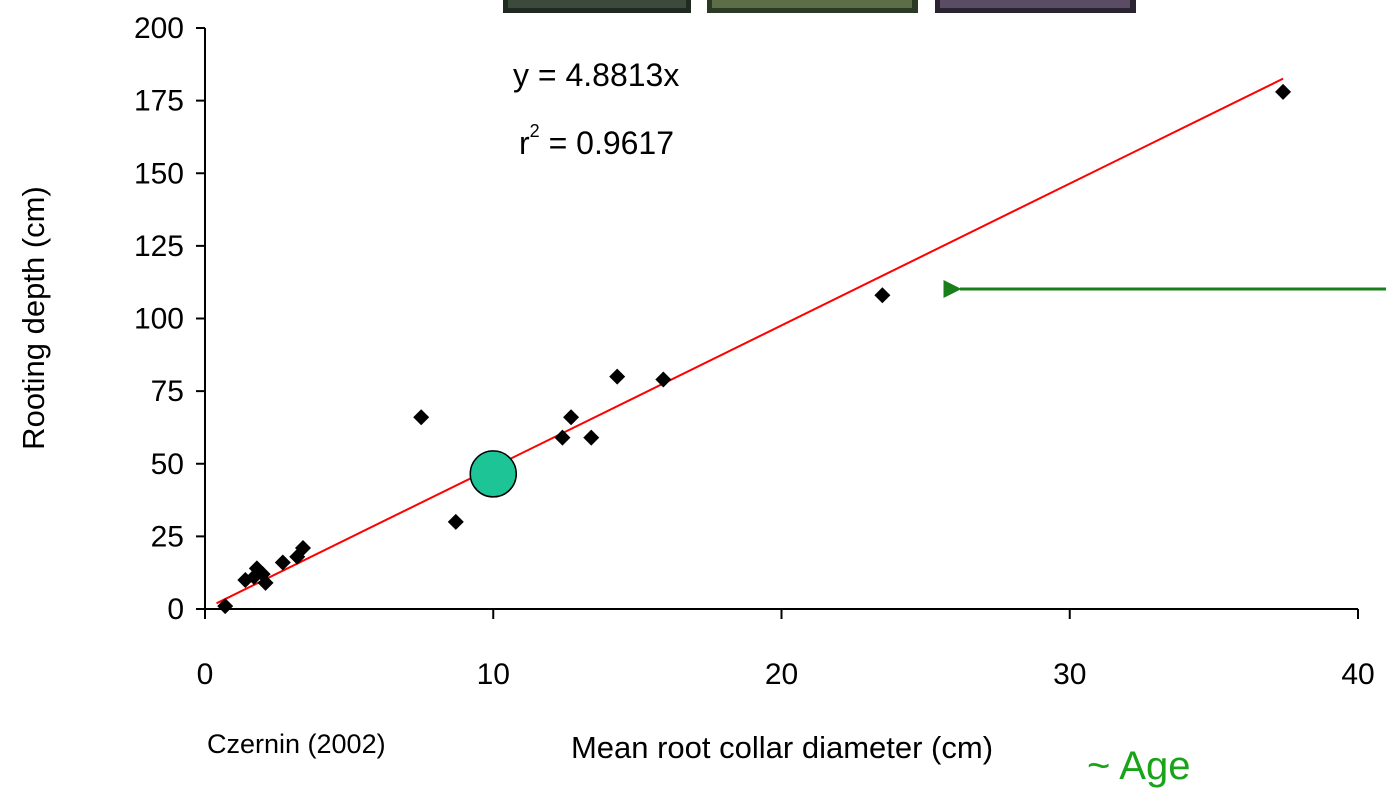 This screenshot has width=1386, height=791. Describe the element at coordinates (159, 101) in the screenshot. I see `y-tick-label: 175` at that location.